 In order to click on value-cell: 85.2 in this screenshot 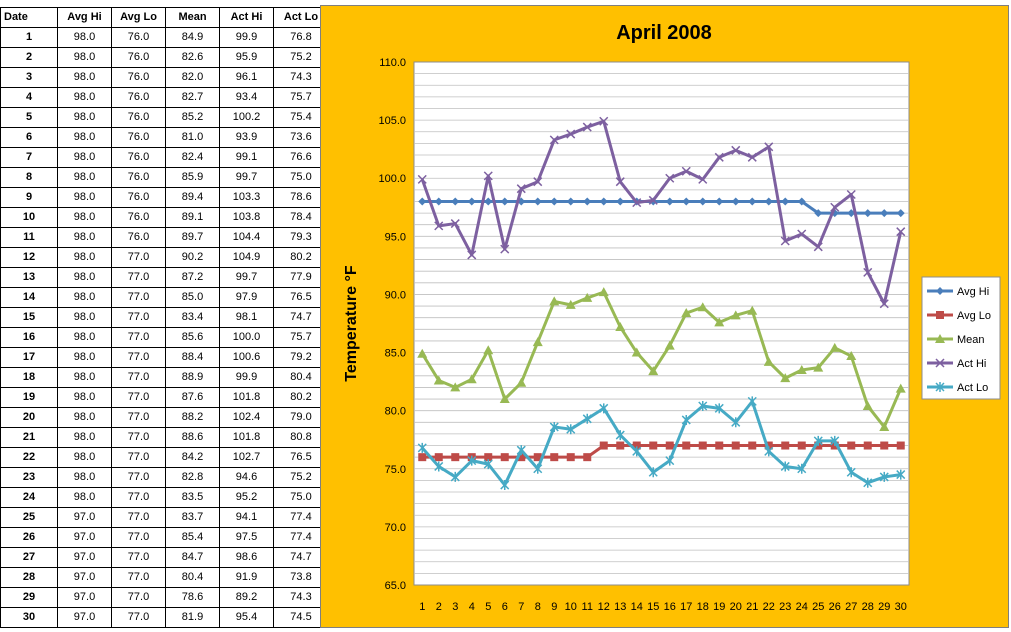, I will do `click(192, 117)`.